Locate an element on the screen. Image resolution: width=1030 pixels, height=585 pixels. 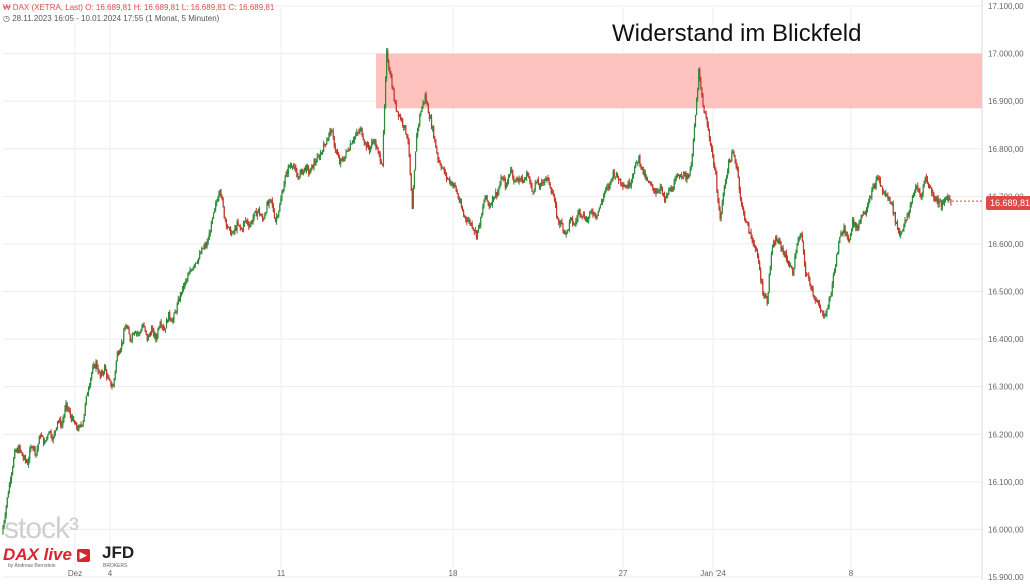
y-tick-label: 16.200,00 is located at coordinates (1006, 434).